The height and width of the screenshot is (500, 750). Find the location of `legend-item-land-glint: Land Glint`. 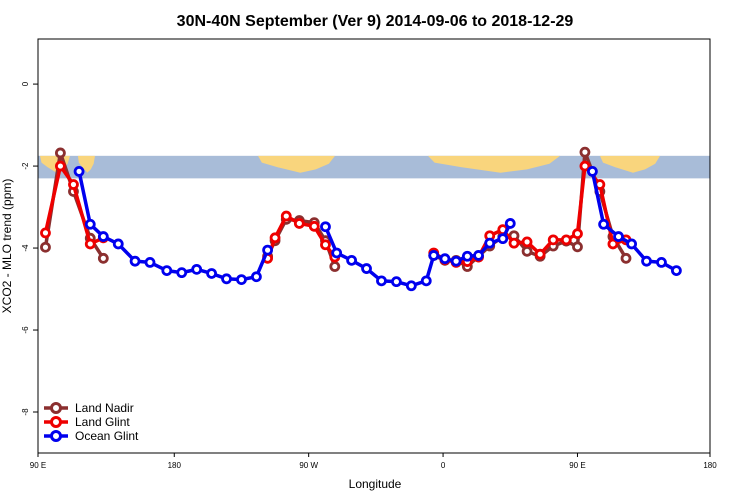

legend-item-land-glint: Land Glint is located at coordinates (87, 422).